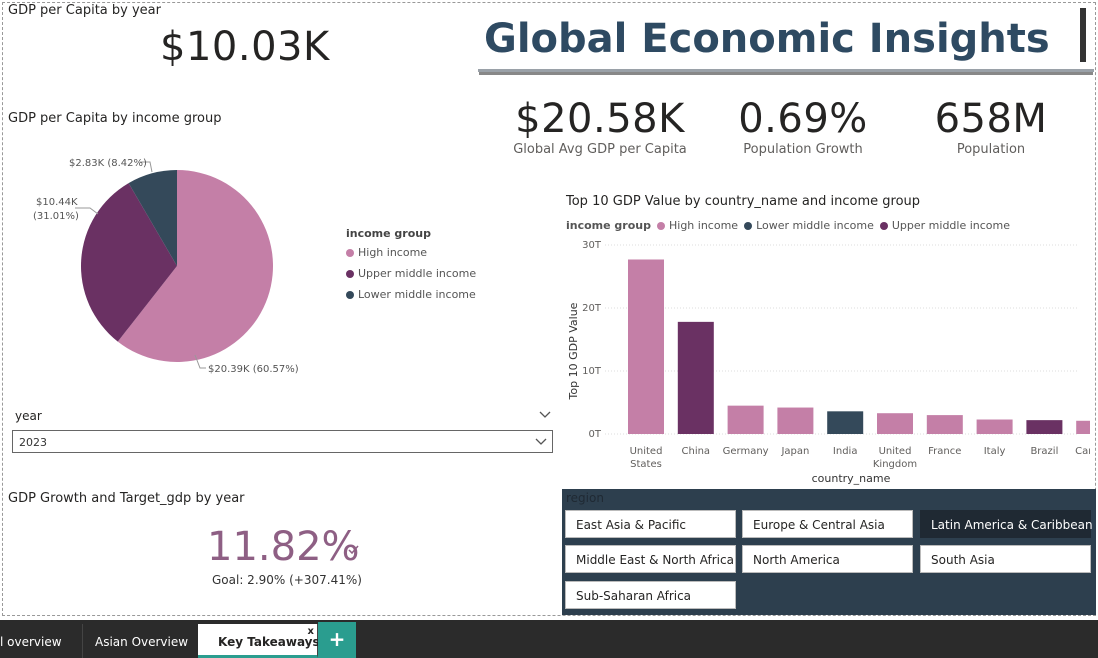  I want to click on pie-leader-upper, so click(87, 211).